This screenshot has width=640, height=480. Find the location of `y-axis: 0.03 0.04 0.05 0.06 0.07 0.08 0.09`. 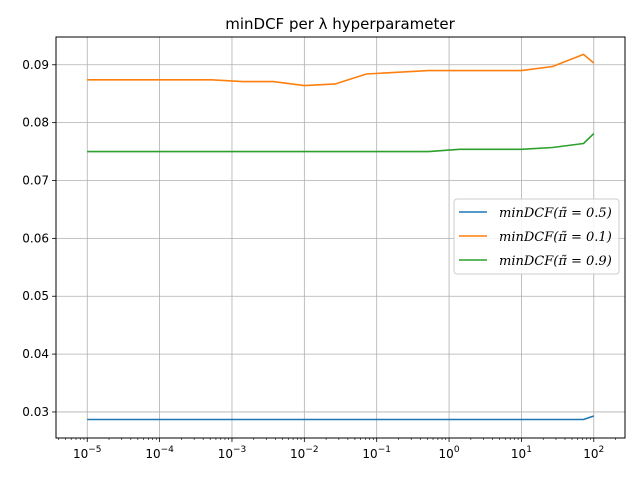

y-axis: 0.03 0.04 0.05 0.06 0.07 0.08 0.09 is located at coordinates (39, 238).